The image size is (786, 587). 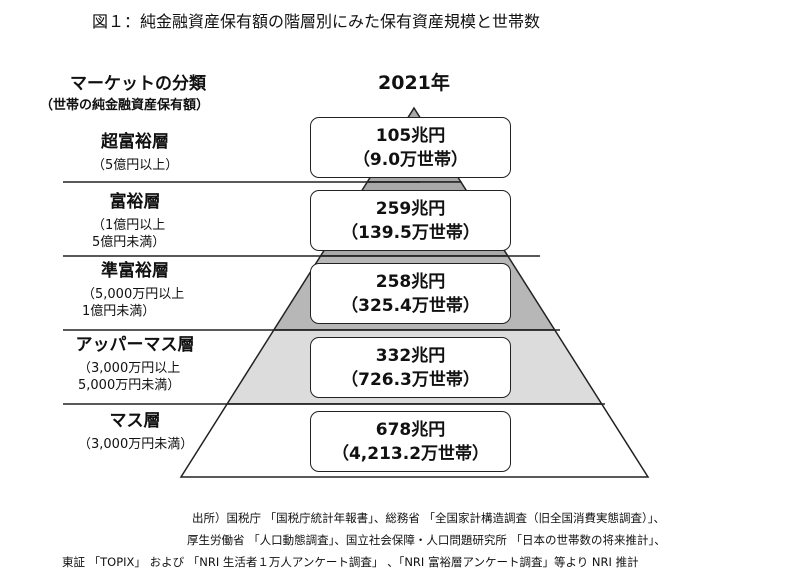 What do you see at coordinates (135, 202) in the screenshot?
I see `tier-name: 富裕層` at bounding box center [135, 202].